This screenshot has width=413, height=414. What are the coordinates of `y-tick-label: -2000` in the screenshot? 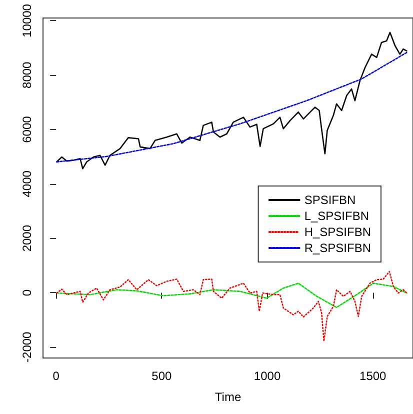 It's located at (27, 346).